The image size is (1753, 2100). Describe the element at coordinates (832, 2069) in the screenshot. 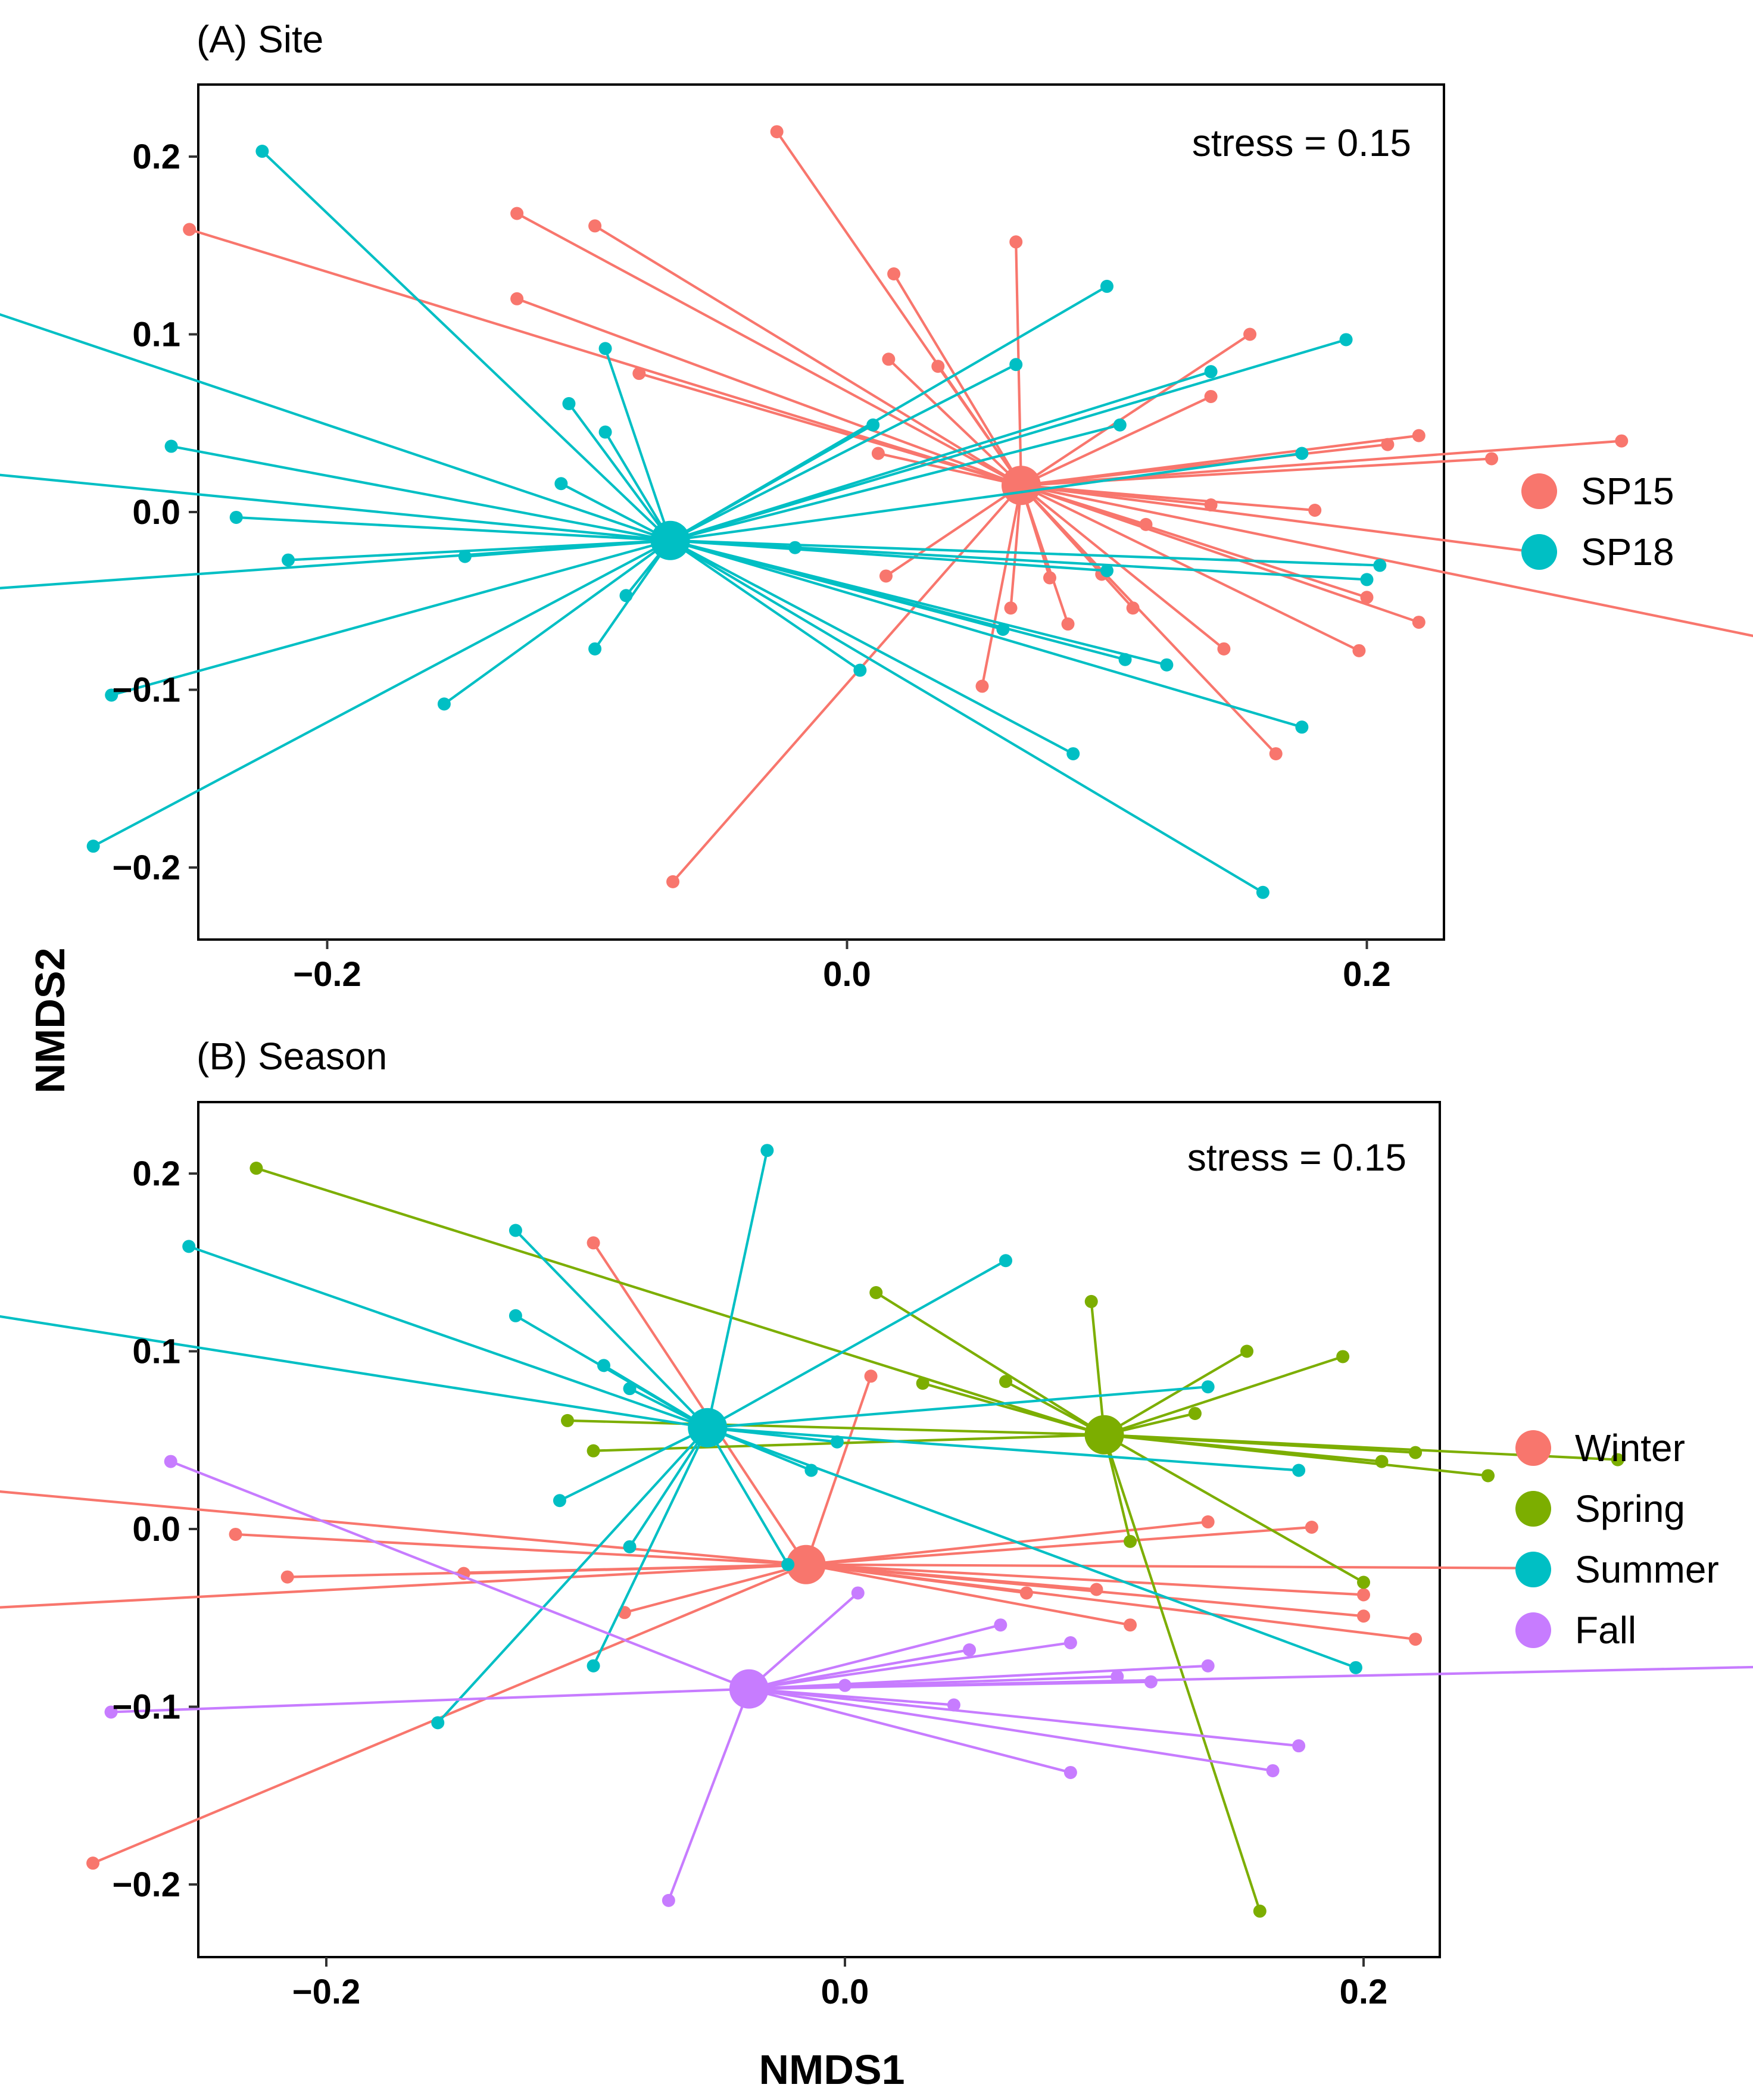

I see `x-axis-title: NMDS1` at that location.